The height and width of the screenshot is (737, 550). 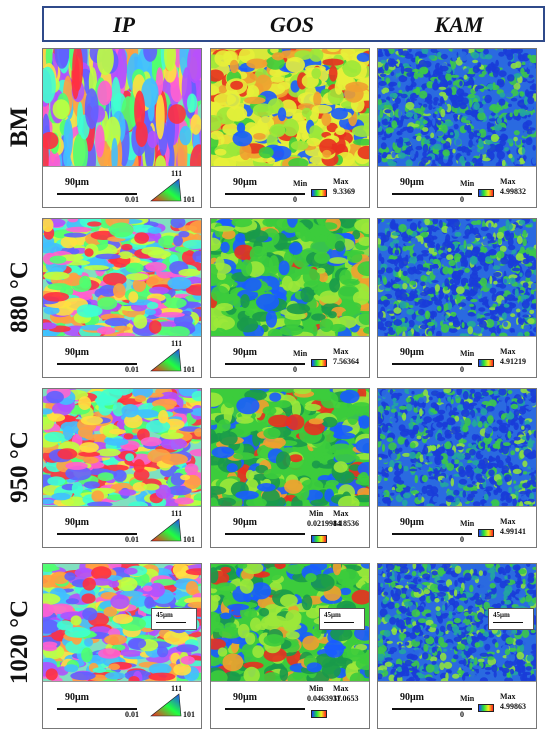 What do you see at coordinates (324, 698) in the screenshot?
I see `min-value: 0.0463937` at bounding box center [324, 698].